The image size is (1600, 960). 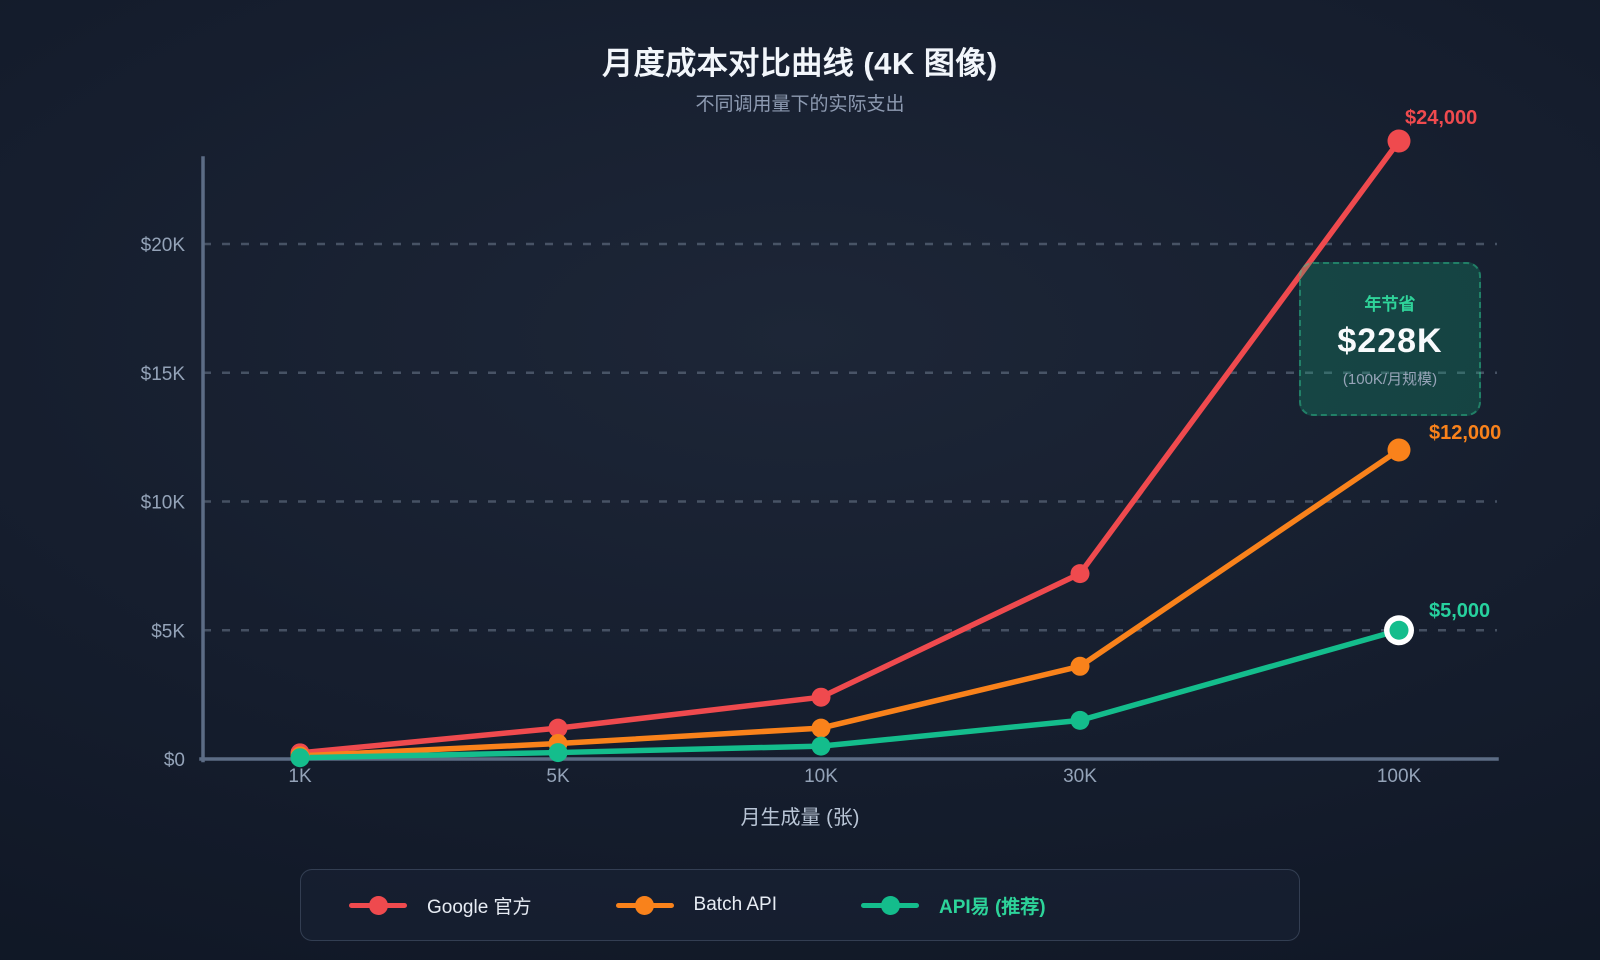 I want to click on point-google-official-100K, so click(x=1399, y=141).